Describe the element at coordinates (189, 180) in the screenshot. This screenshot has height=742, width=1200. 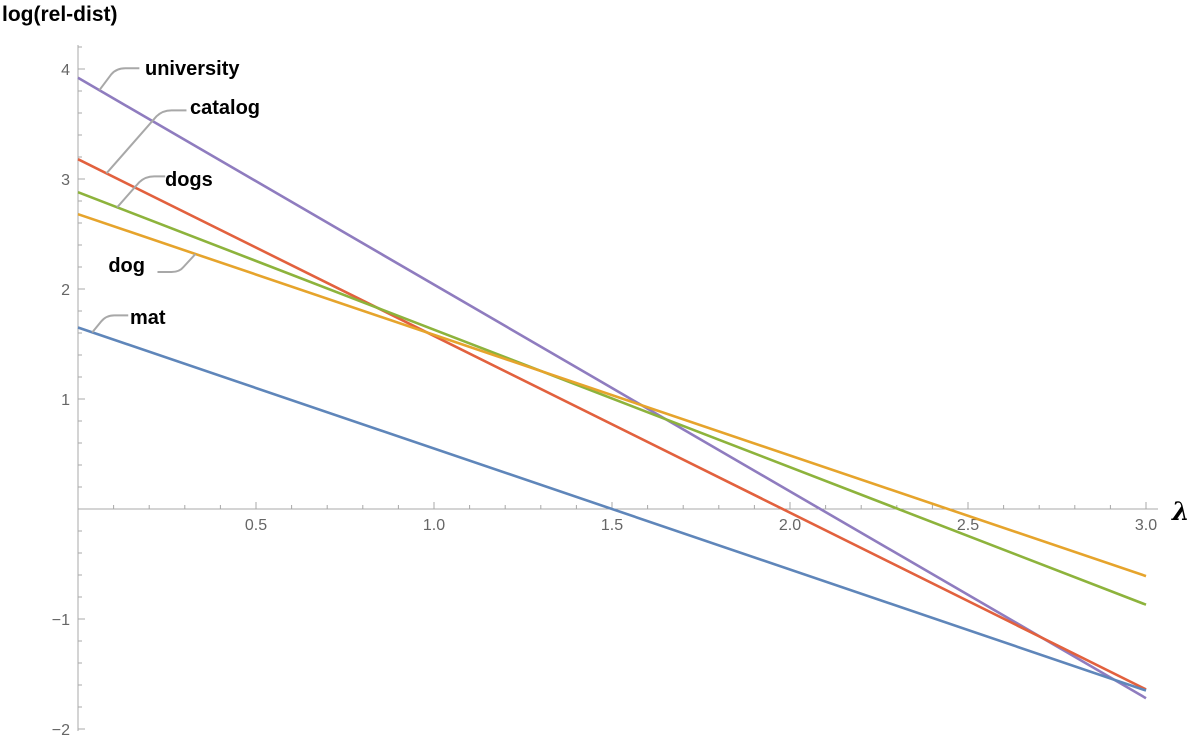
I see `series-label-dogs: dogs` at that location.